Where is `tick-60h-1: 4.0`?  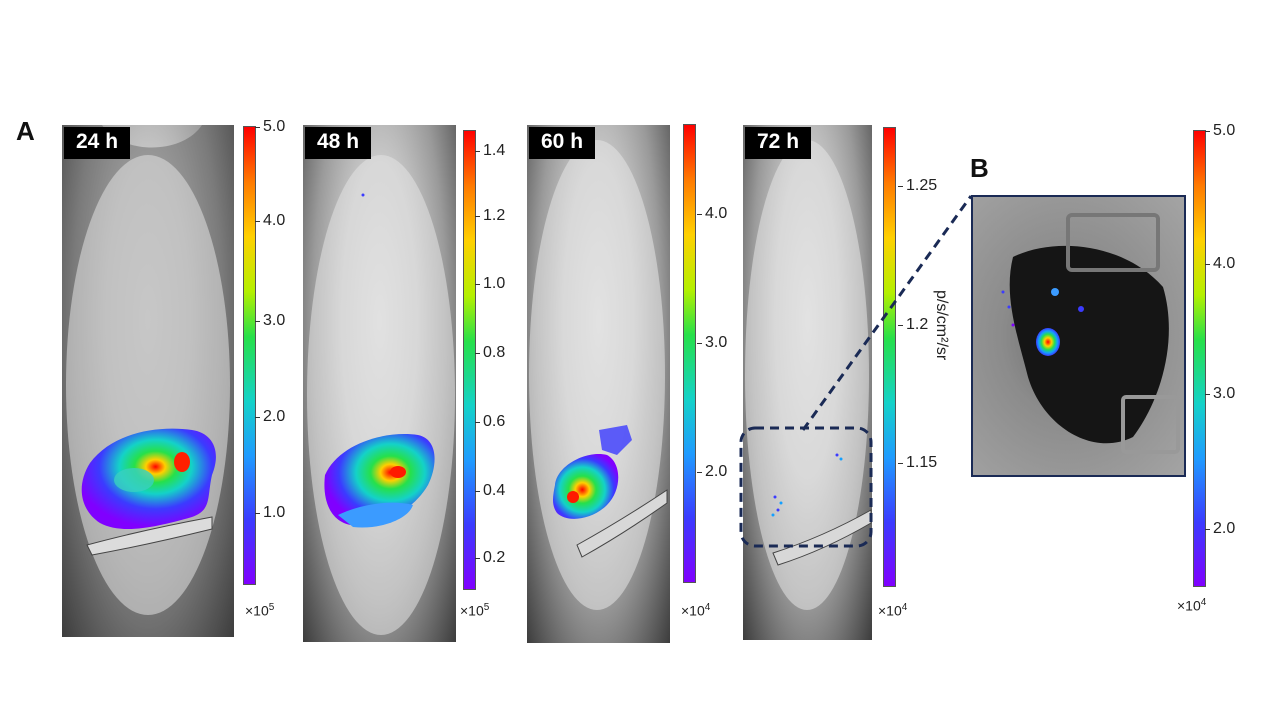
tick-60h-1: 4.0 is located at coordinates (712, 213).